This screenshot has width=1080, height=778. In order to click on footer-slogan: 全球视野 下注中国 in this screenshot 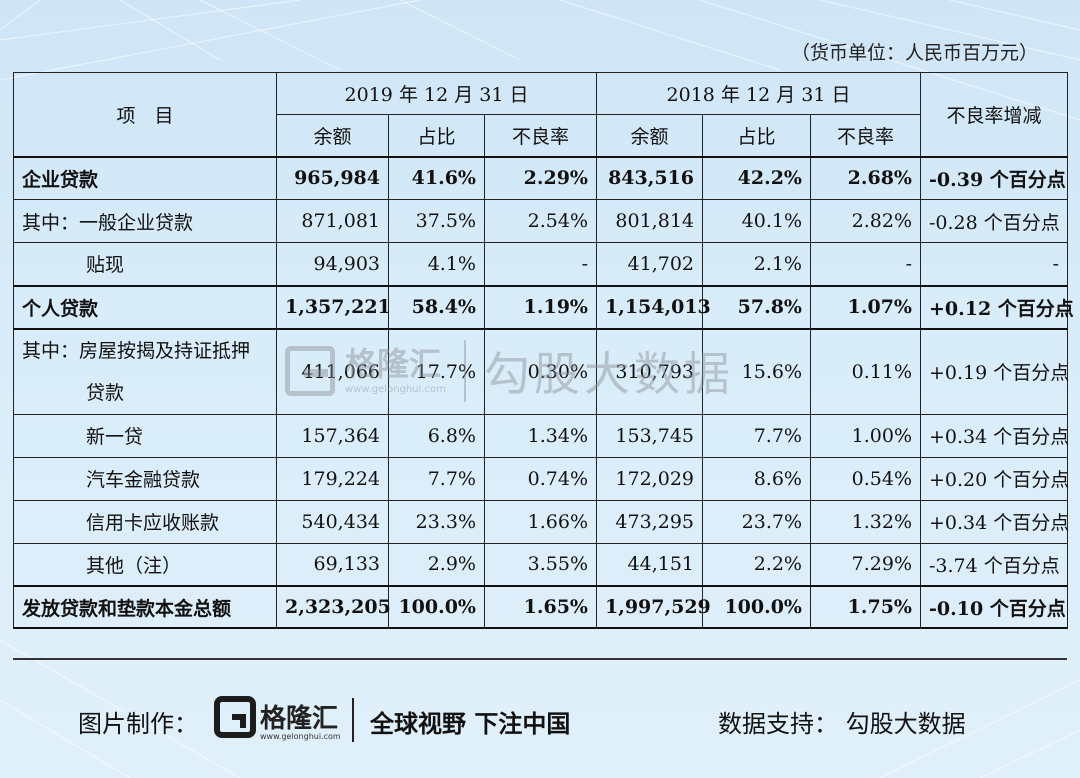, I will do `click(470, 724)`.